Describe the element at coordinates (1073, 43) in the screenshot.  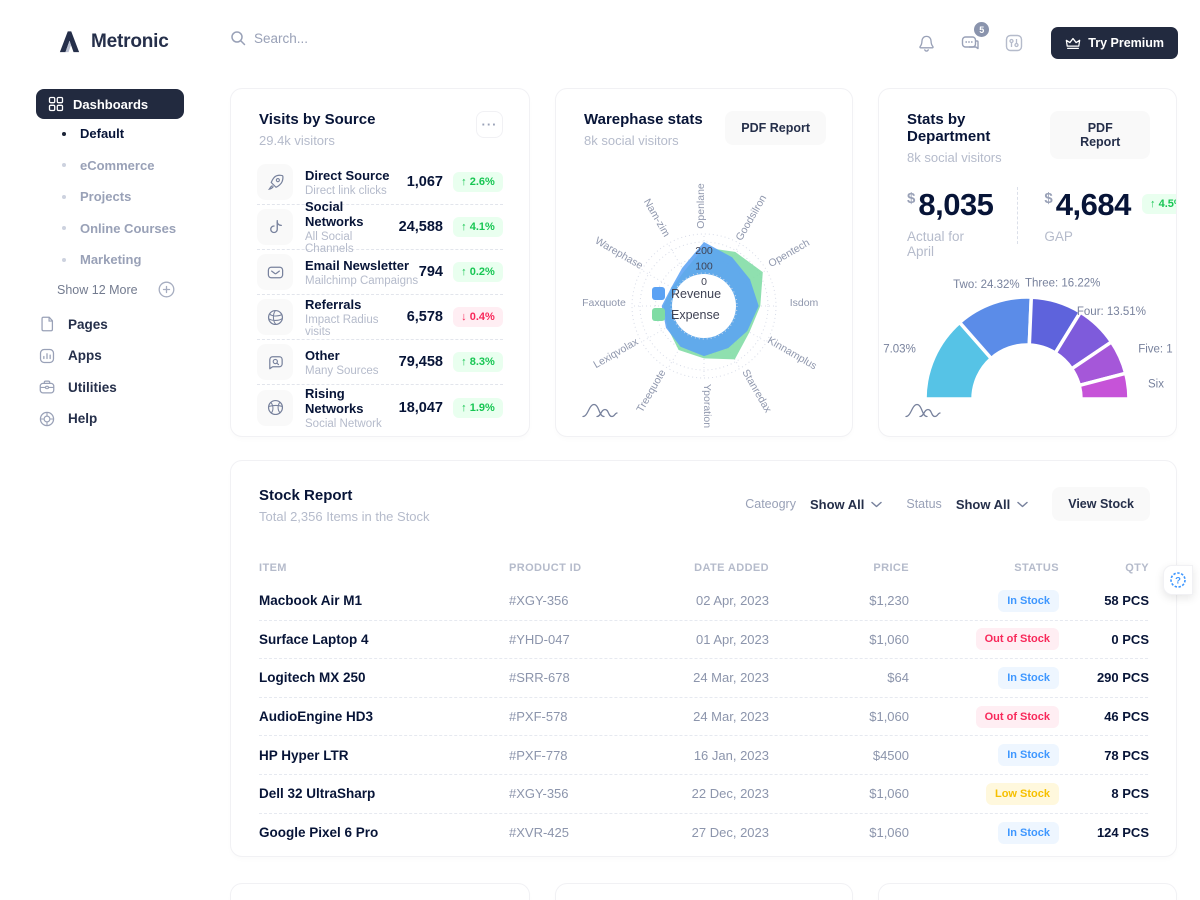
I see `crown-icon` at that location.